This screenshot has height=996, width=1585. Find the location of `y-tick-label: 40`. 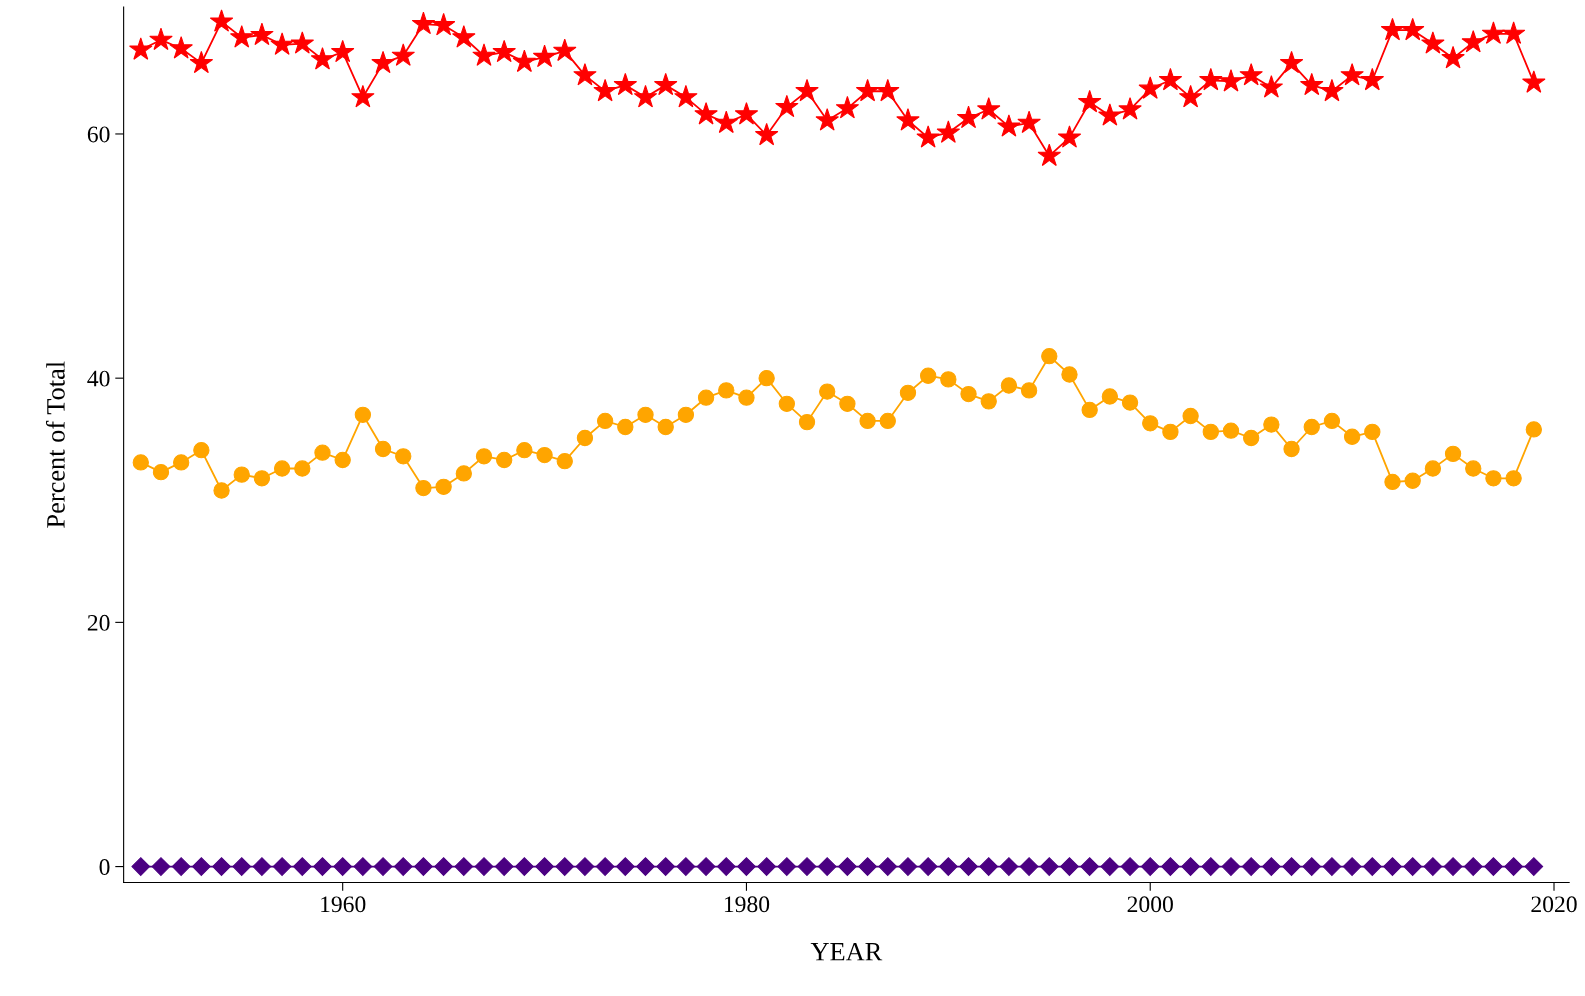

y-tick-label: 40 is located at coordinates (98, 378).